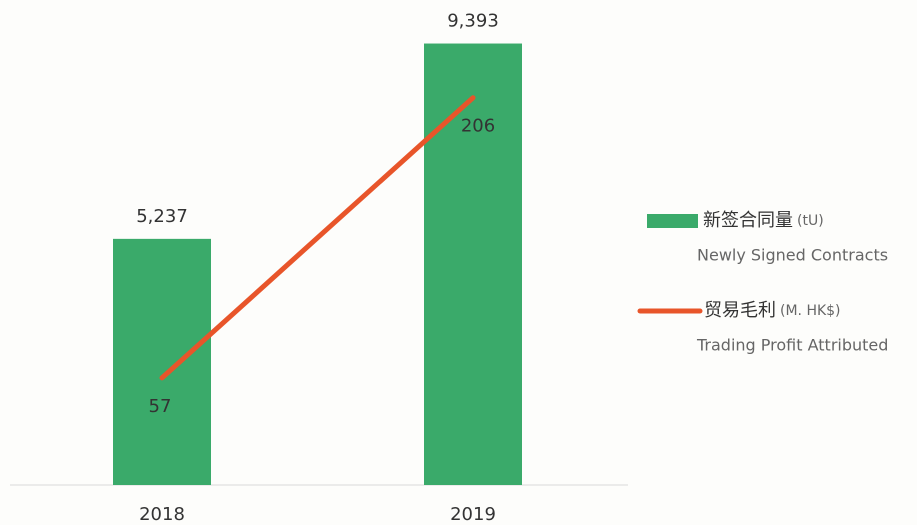  Describe the element at coordinates (792, 345) in the screenshot. I see `legend-subtitle: Trading Profit Attributed` at that location.